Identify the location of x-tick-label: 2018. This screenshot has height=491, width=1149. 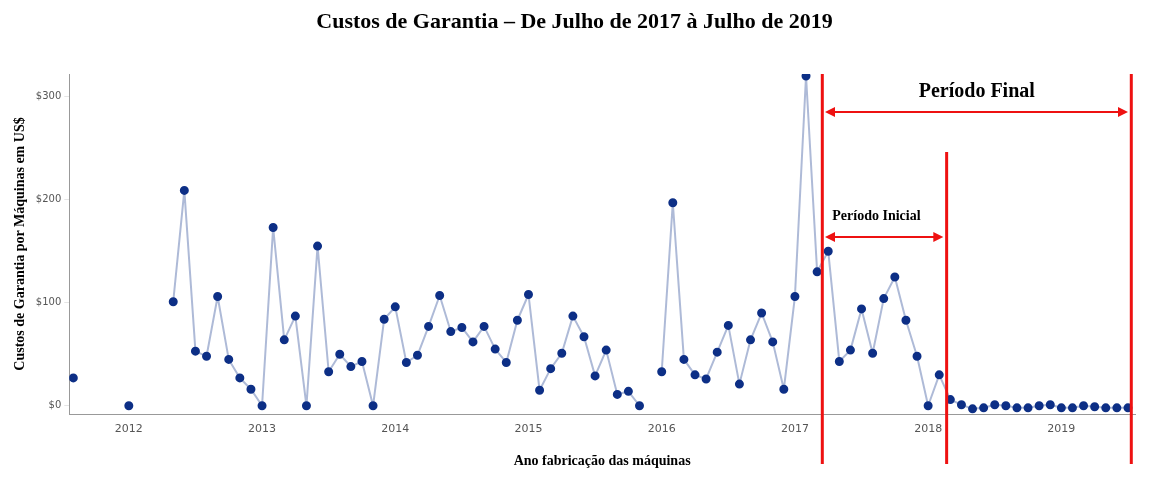
(928, 429).